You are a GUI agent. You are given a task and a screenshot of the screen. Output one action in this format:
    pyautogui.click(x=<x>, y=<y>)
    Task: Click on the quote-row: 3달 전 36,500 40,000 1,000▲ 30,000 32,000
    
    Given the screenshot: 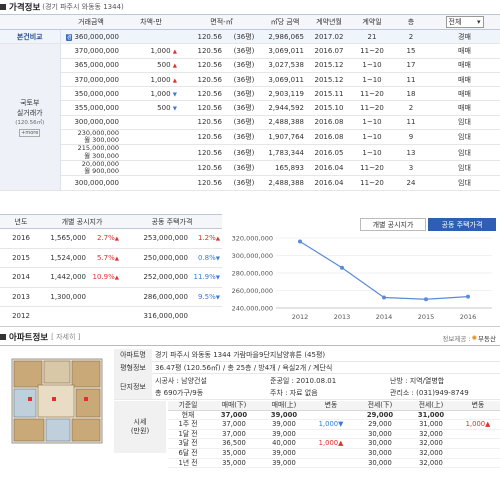 What is the action you would take?
    pyautogui.click(x=334, y=443)
    